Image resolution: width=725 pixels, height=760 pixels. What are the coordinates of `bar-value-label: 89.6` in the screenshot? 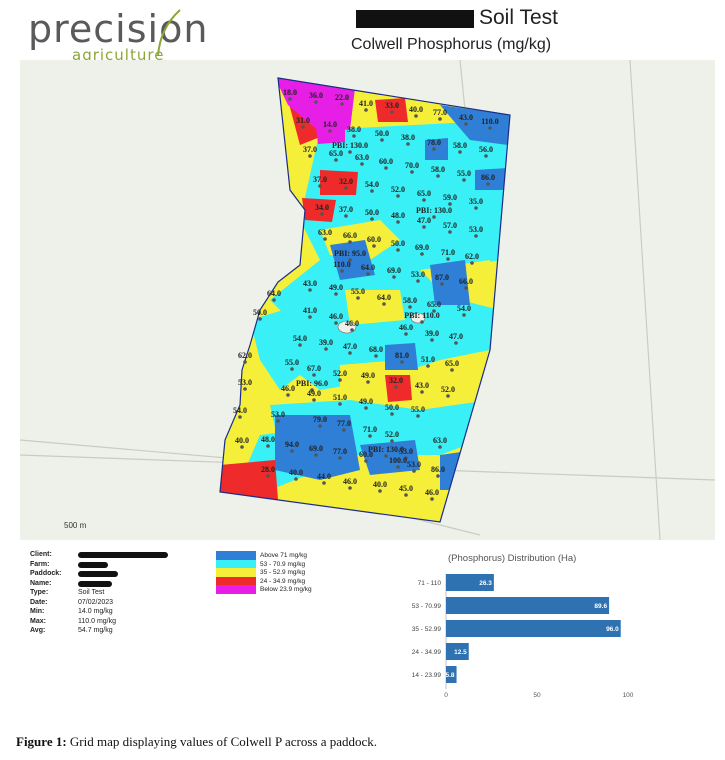 It's located at (600, 606).